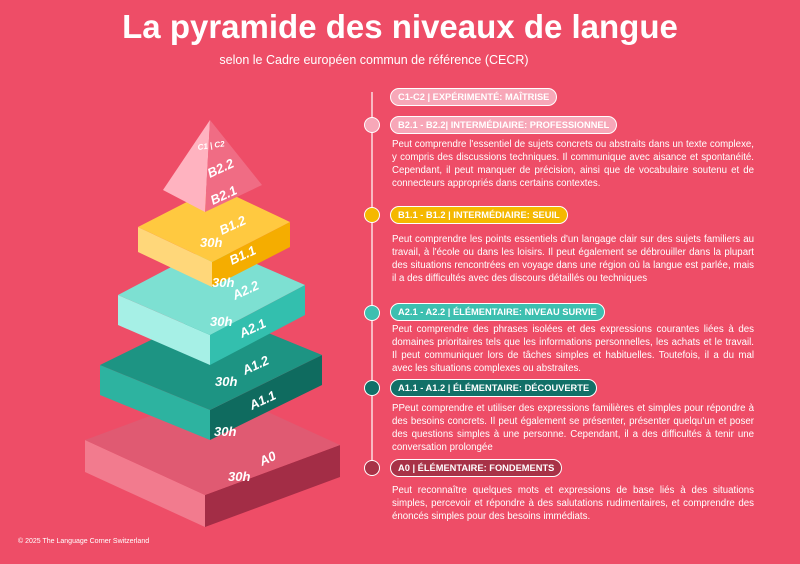 The width and height of the screenshot is (800, 564). What do you see at coordinates (497, 312) in the screenshot?
I see `level-header: A2.1 - A2.2 | ÉLÉMENTAIRE: NIVEAU SURVIE` at bounding box center [497, 312].